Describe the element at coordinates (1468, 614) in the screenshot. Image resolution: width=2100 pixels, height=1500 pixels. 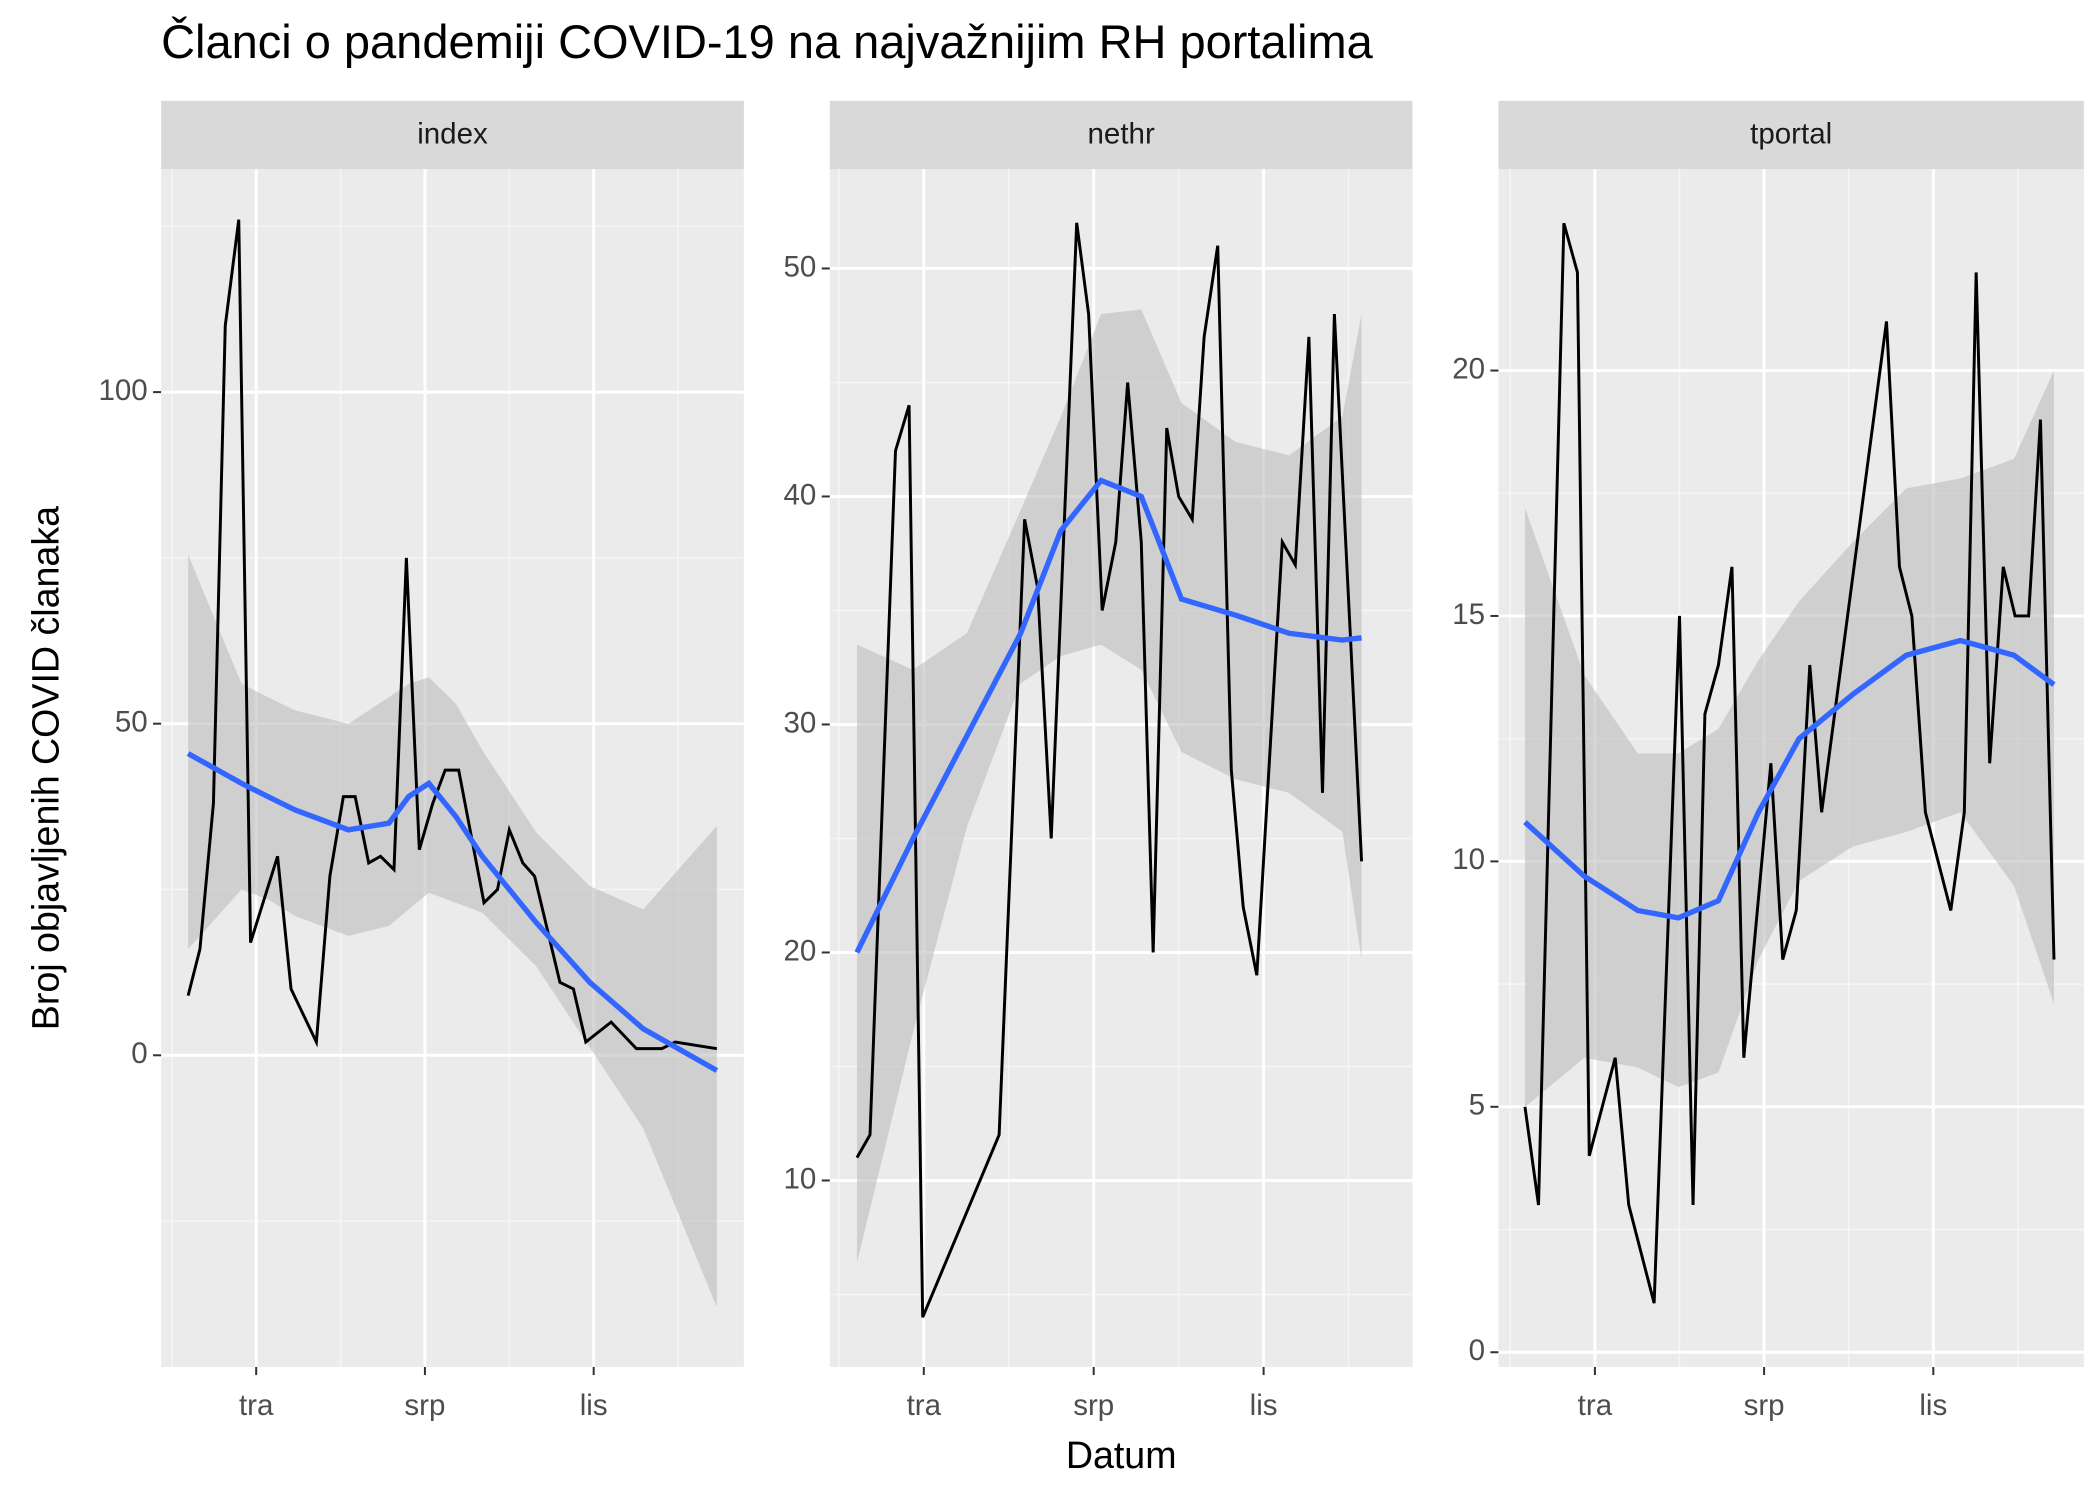
I see `y-tick-label: 15` at that location.